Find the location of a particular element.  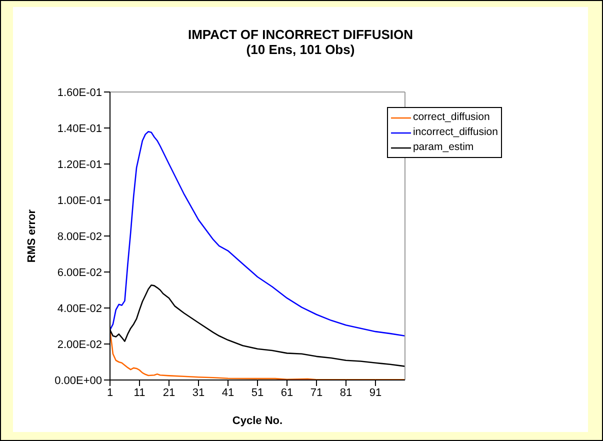

x-tick-label: 1 is located at coordinates (110, 392).